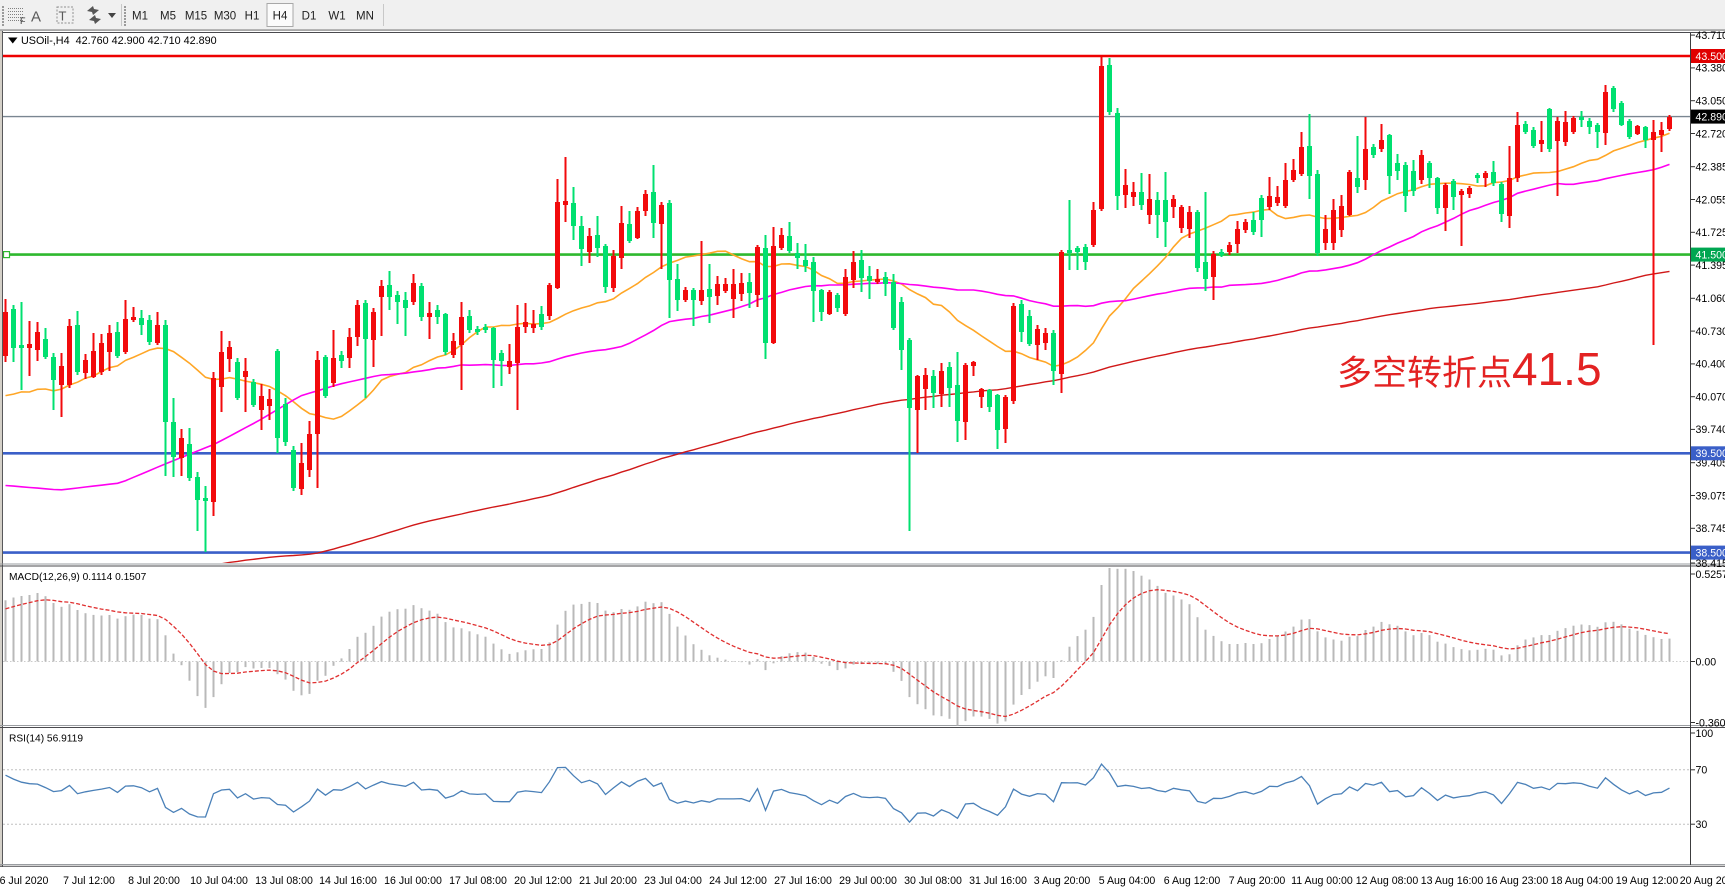 The image size is (1725, 896). What do you see at coordinates (1557, 369) in the screenshot?
I see `svg-text: 41.5` at bounding box center [1557, 369].